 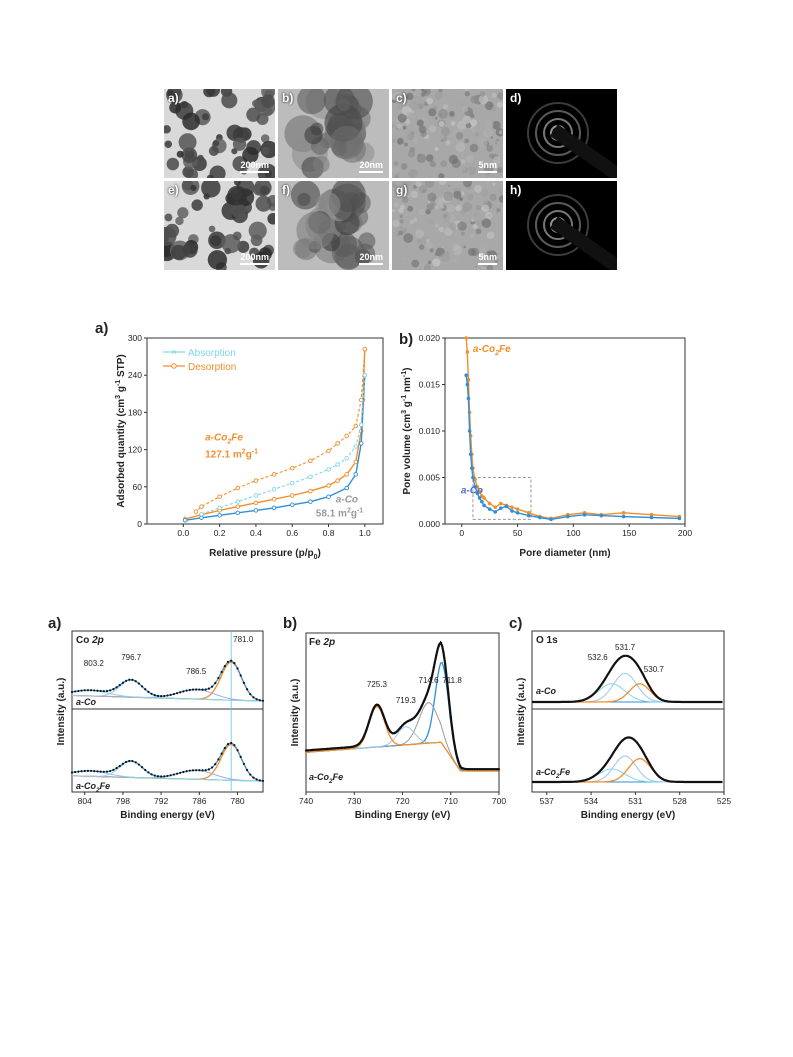 What do you see at coordinates (583, 151) in the screenshot?
I see `beam-stop` at bounding box center [583, 151].